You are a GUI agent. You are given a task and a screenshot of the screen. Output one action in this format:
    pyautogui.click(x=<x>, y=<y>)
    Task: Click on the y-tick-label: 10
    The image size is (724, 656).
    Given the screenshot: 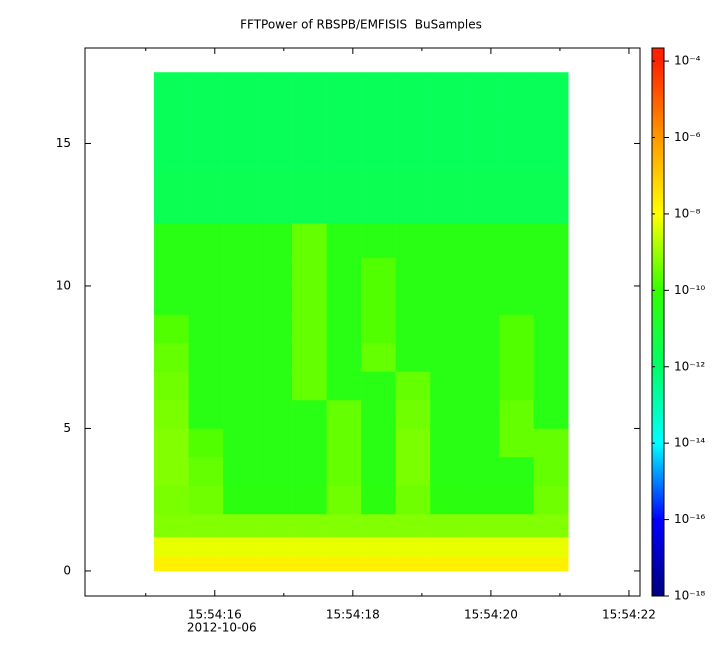 What is the action you would take?
    pyautogui.click(x=63, y=285)
    